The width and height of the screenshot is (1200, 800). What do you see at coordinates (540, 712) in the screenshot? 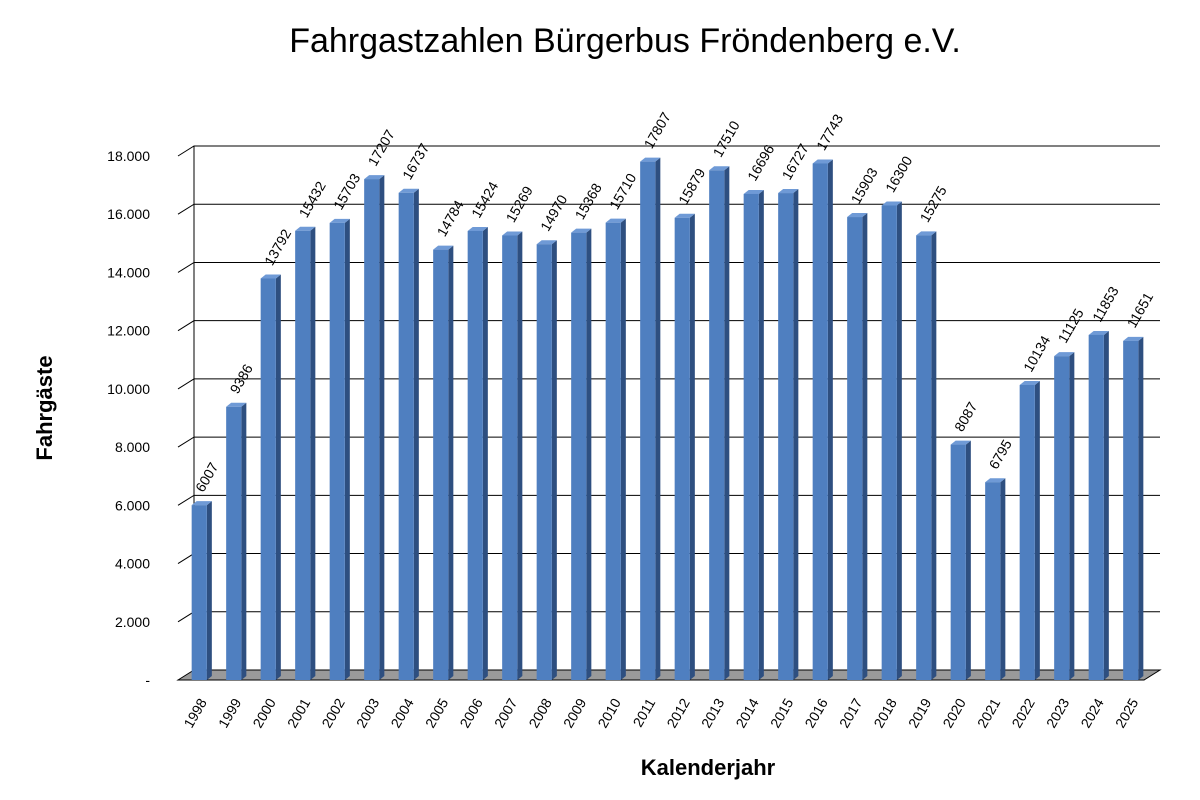
I see `x-tick-label: 2008` at bounding box center [540, 712].